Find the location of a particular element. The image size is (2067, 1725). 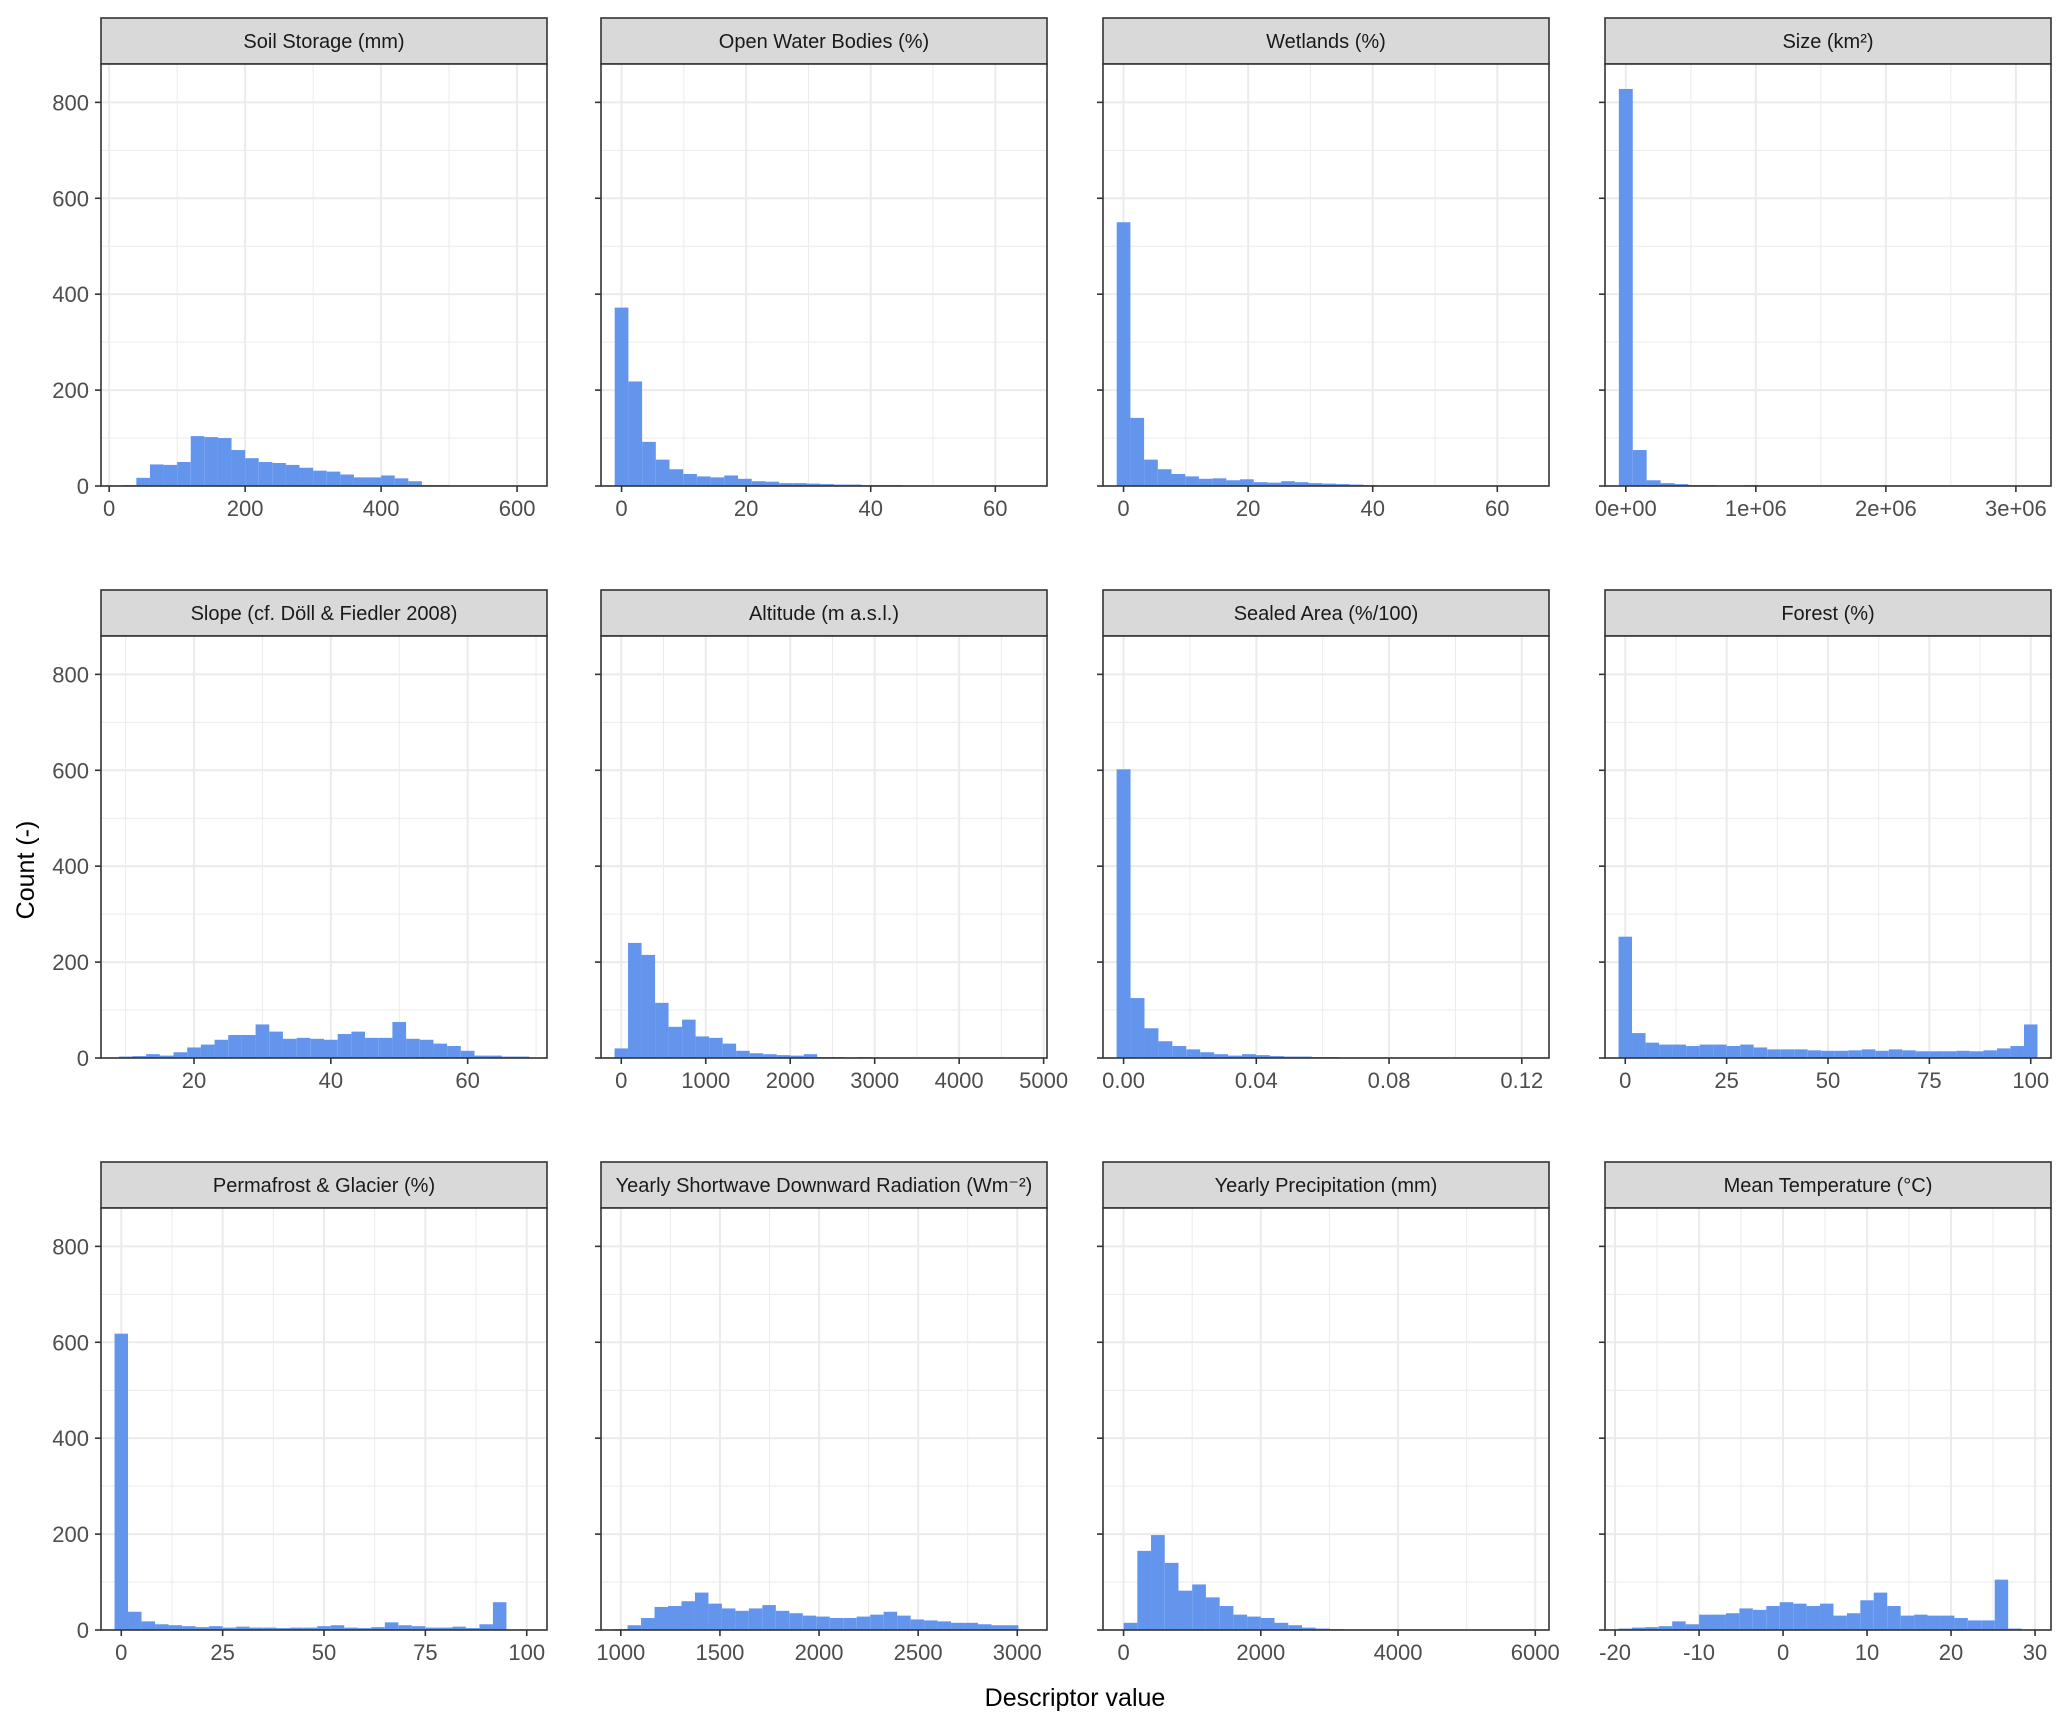

x-tick-label: 60 is located at coordinates (995, 508).